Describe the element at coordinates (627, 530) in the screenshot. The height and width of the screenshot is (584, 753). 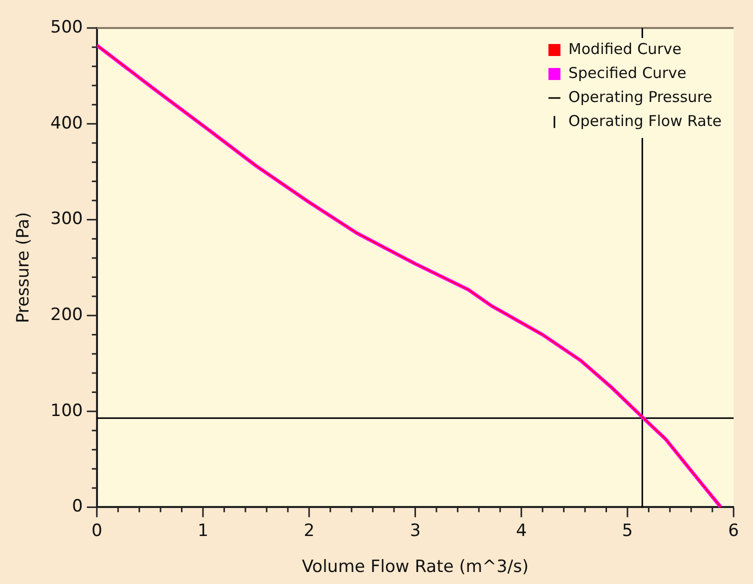
I see `x-tick-label: 5` at that location.